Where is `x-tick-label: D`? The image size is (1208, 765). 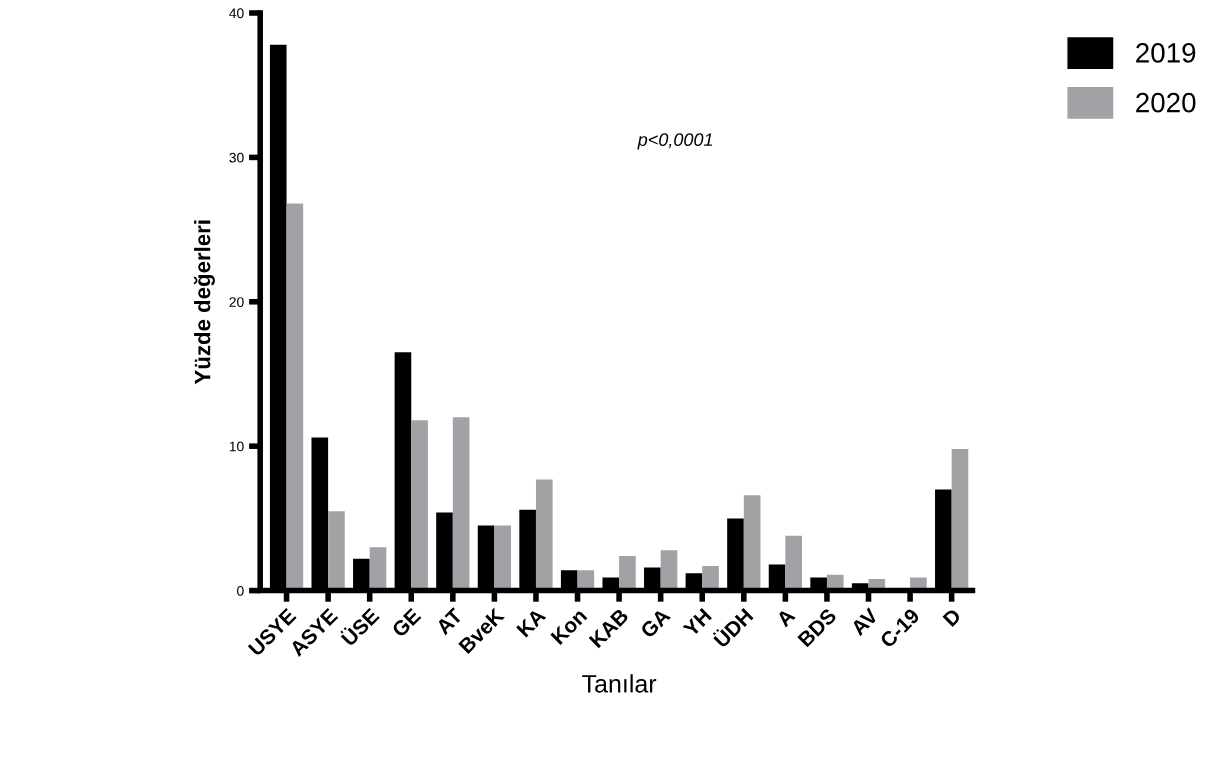 x-tick-label: D is located at coordinates (952, 617).